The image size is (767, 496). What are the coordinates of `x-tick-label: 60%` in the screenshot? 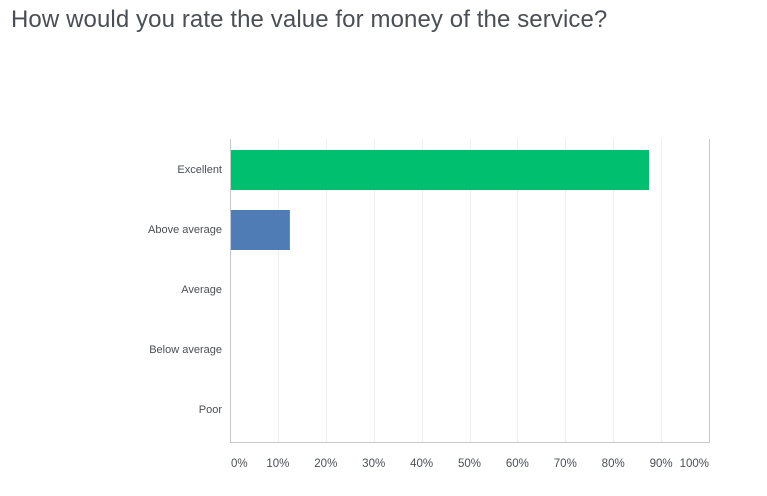 It's located at (517, 464).